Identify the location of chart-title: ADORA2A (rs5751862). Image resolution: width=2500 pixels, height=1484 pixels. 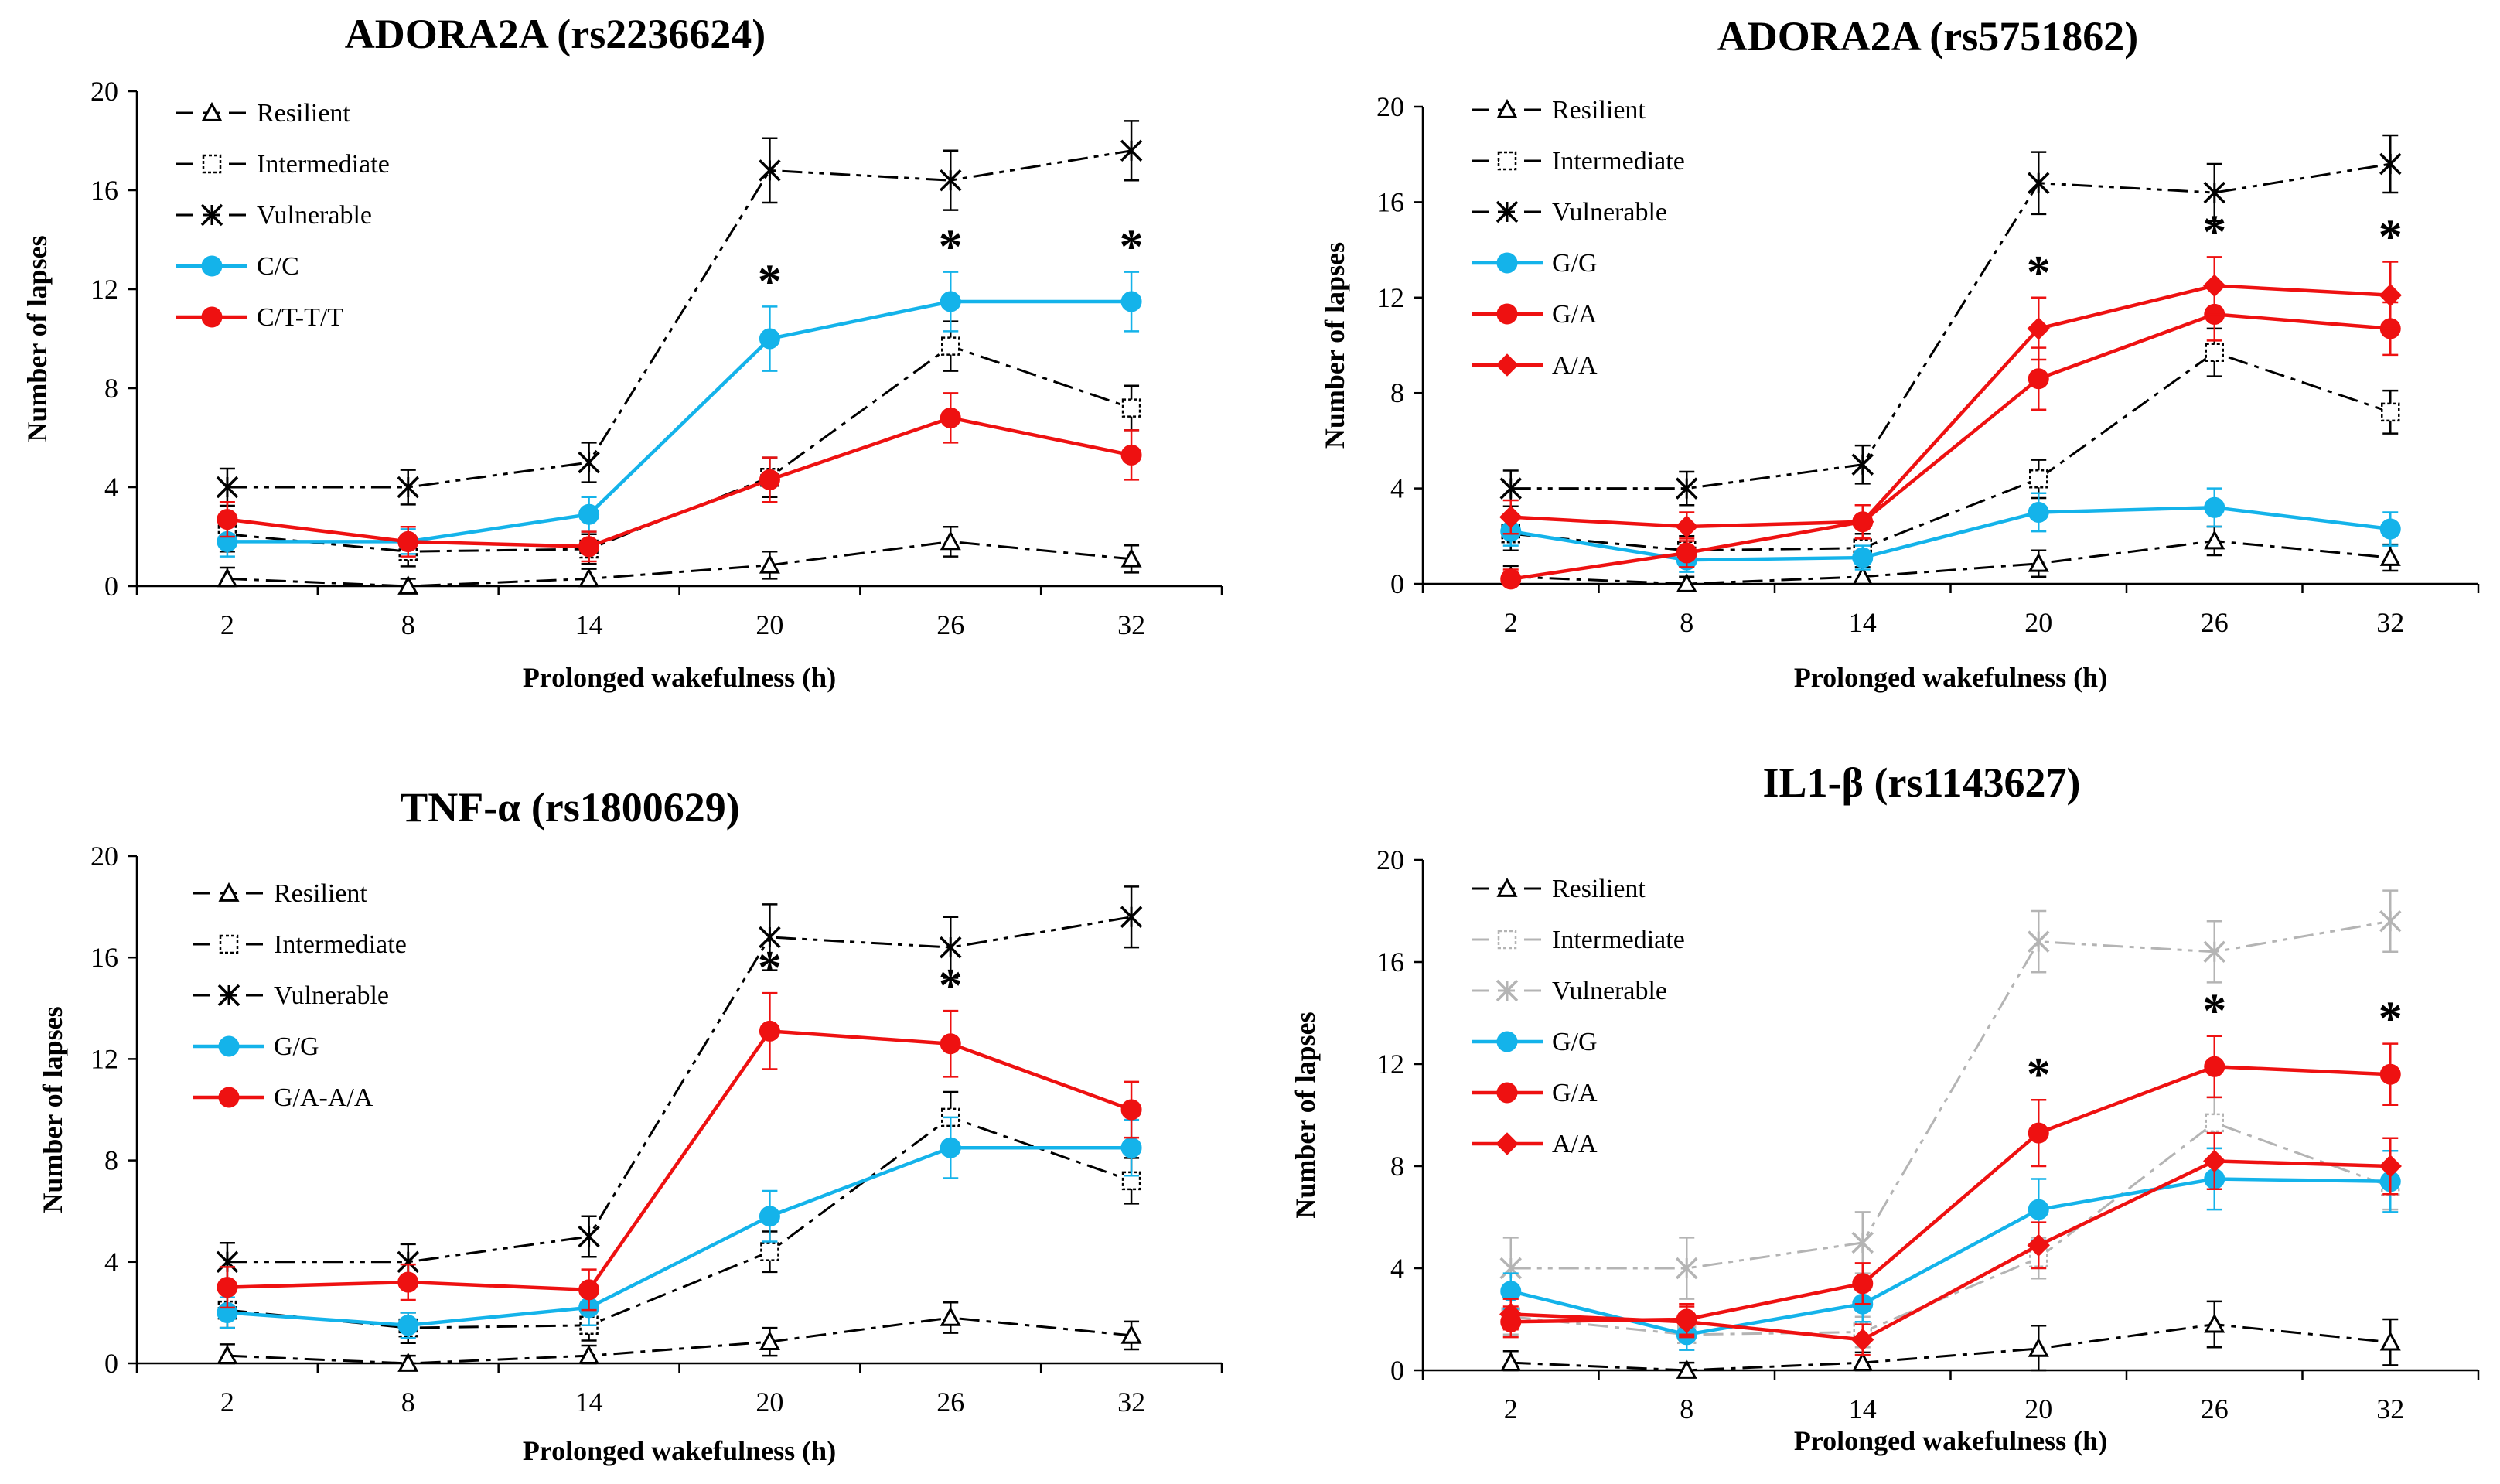
(1927, 36).